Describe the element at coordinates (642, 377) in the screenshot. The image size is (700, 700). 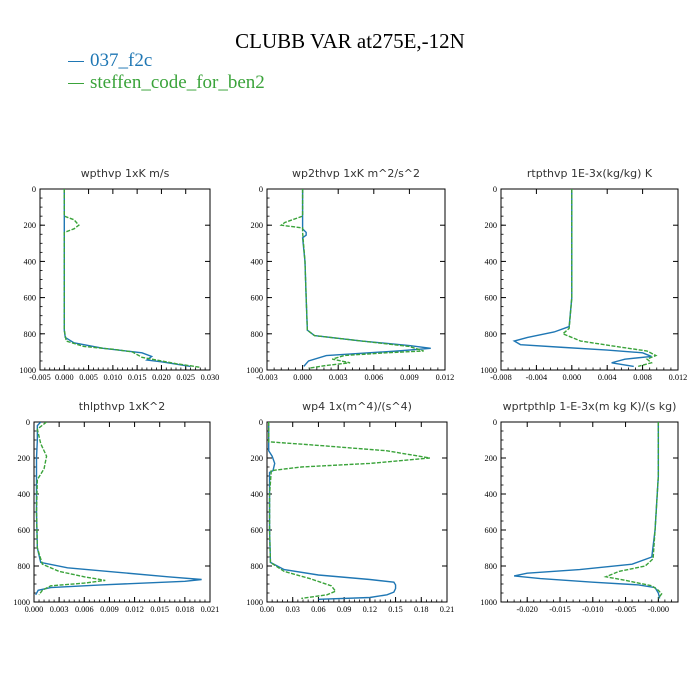
I see `x-tick-label: 0.008` at that location.